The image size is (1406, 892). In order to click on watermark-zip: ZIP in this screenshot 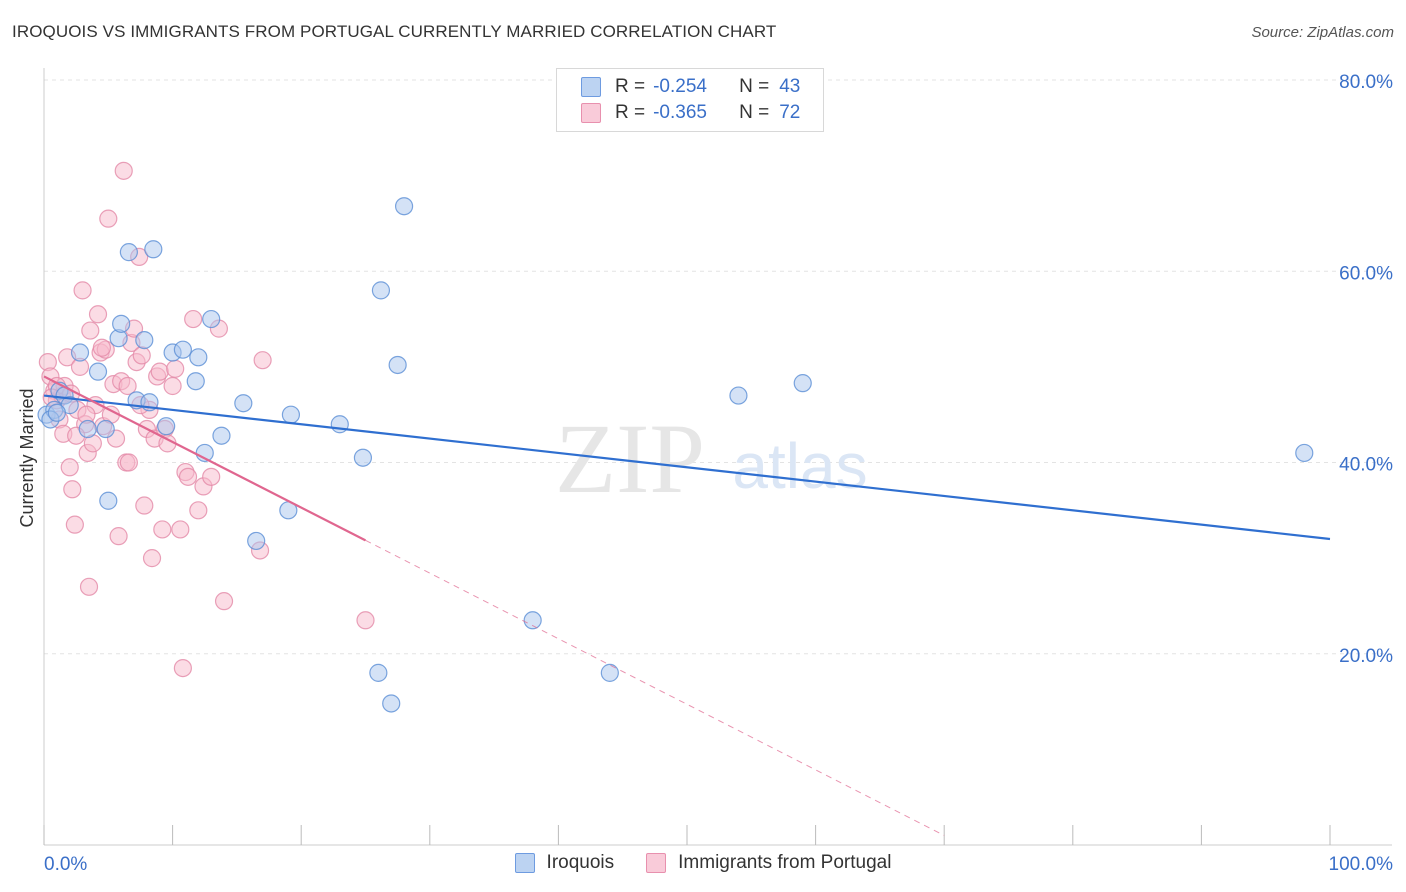, I will do `click(630, 458)`.